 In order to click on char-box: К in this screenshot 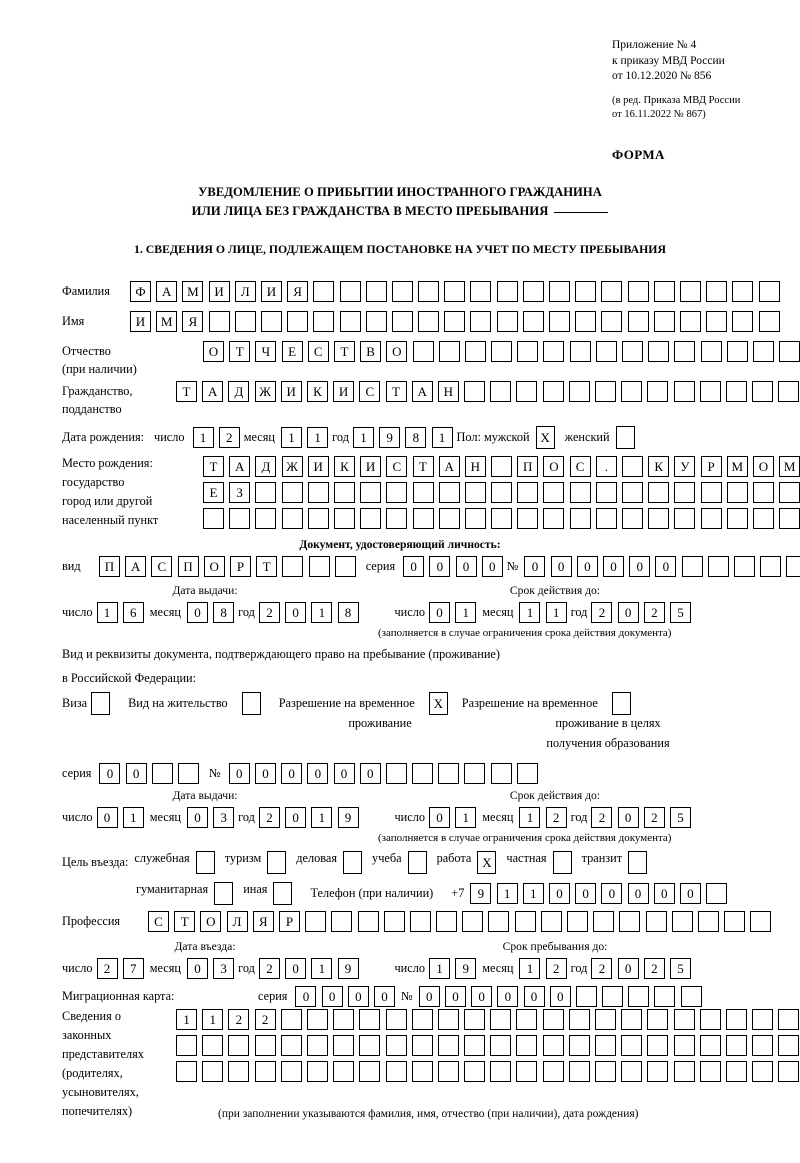, I will do `click(344, 466)`.